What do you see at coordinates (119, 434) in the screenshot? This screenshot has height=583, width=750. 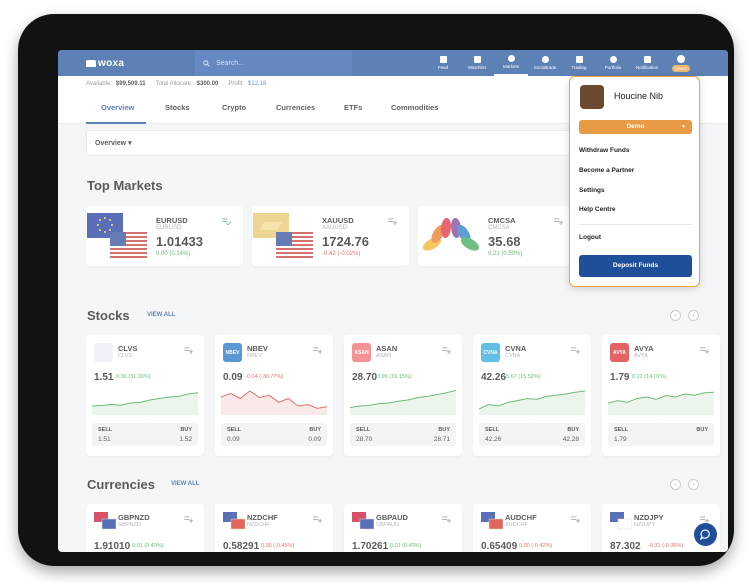 I see `sell-button: SELL 1.51` at bounding box center [119, 434].